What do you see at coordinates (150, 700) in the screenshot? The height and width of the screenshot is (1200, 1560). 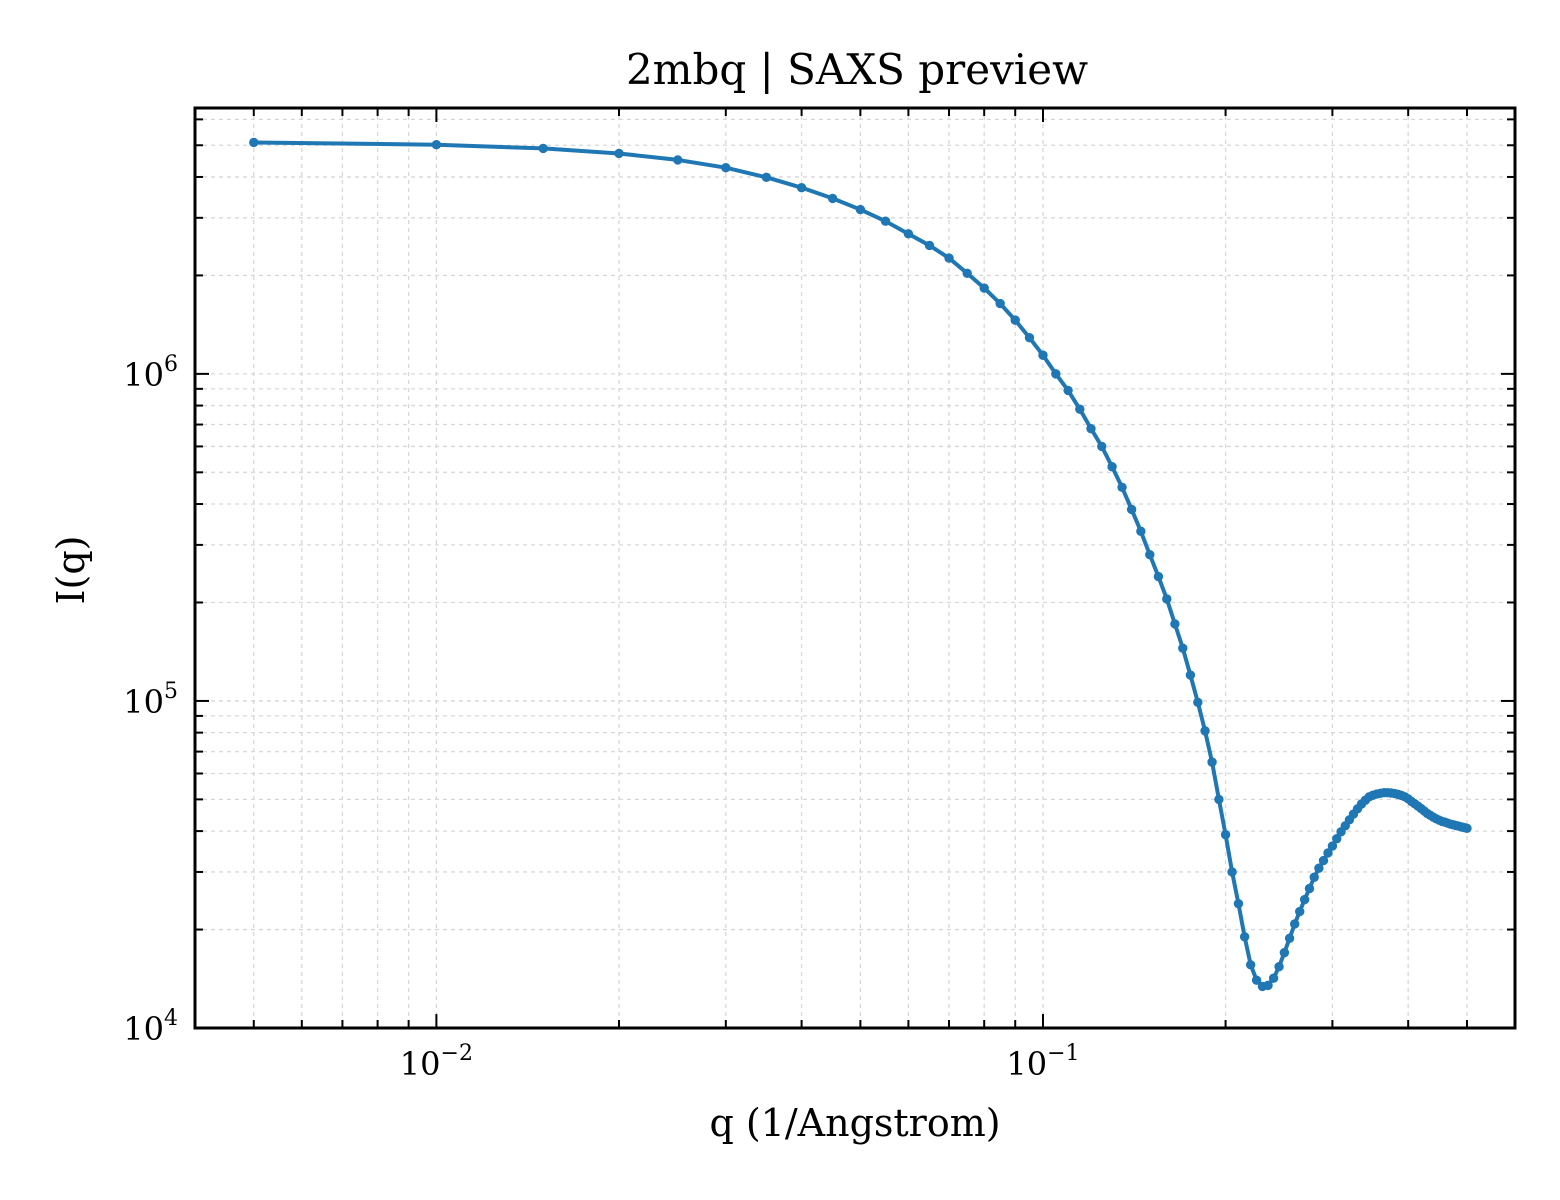 I see `y-tick-label: 10⁵` at bounding box center [150, 700].